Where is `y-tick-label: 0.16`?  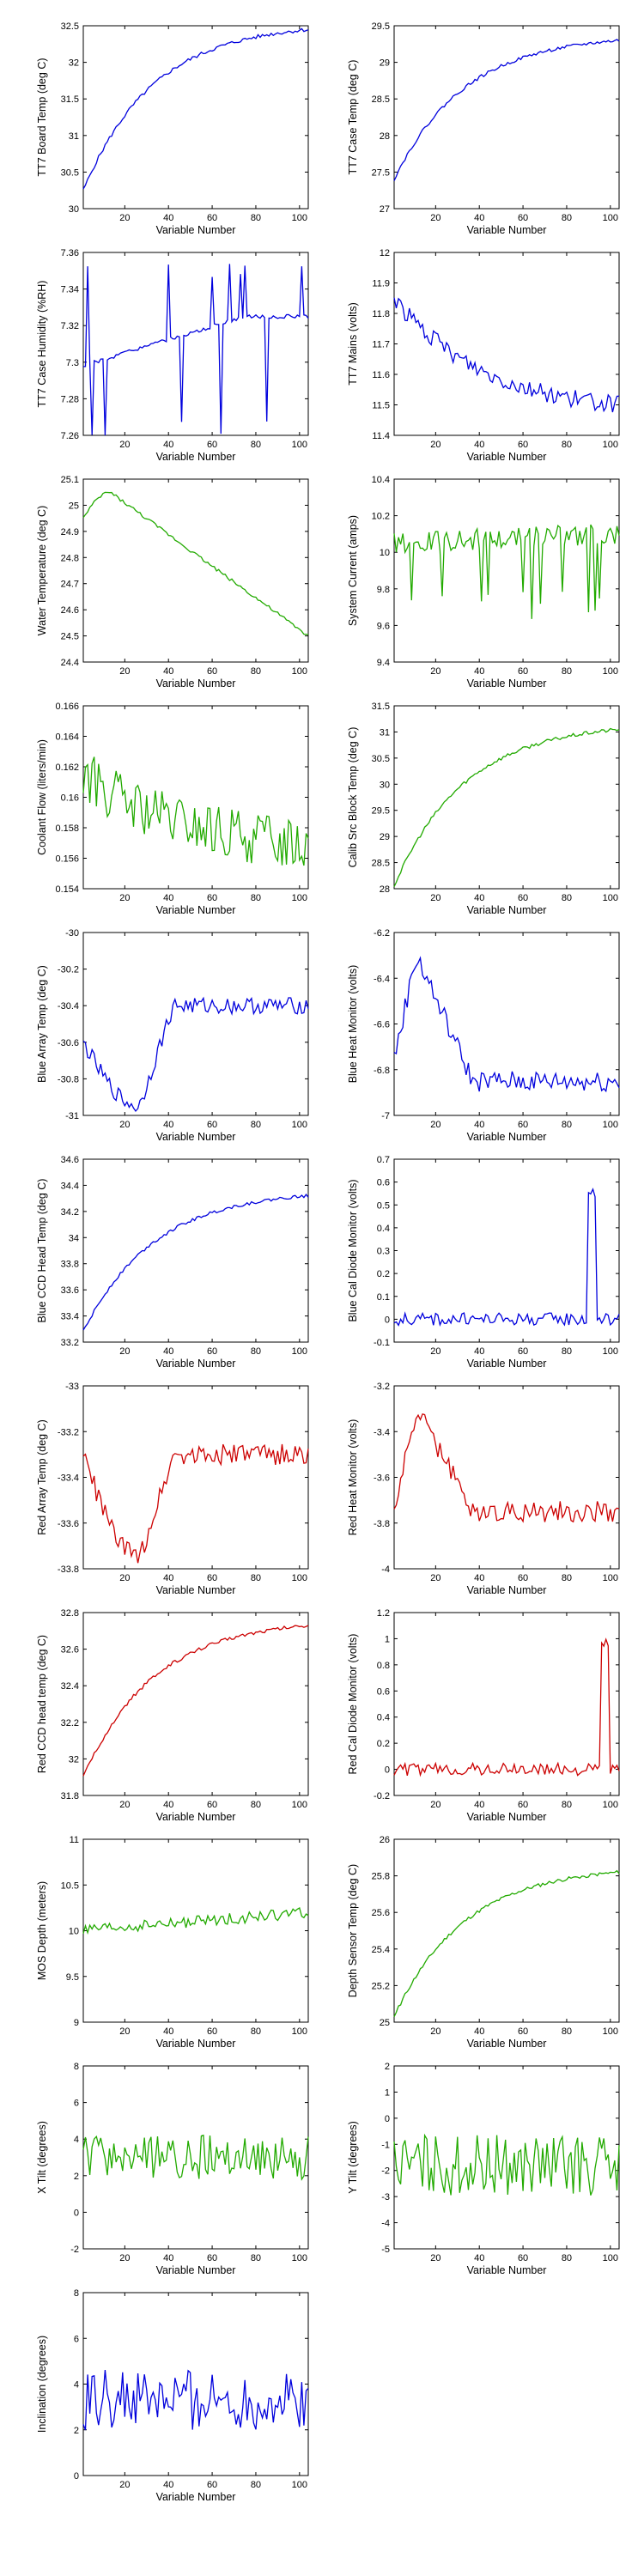
y-tick-label: 0.16 is located at coordinates (70, 799).